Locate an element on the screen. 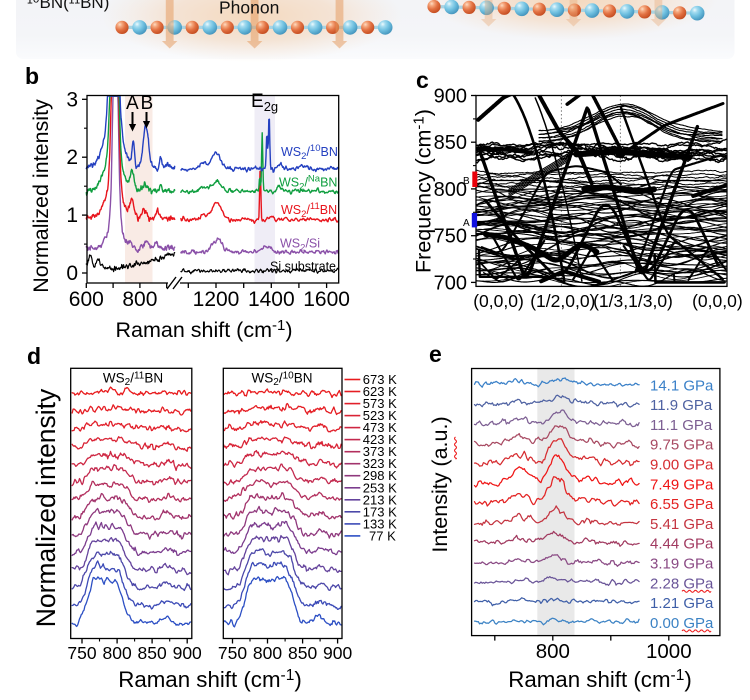 The image size is (750, 700). svg-text: 213 K is located at coordinates (380, 499).